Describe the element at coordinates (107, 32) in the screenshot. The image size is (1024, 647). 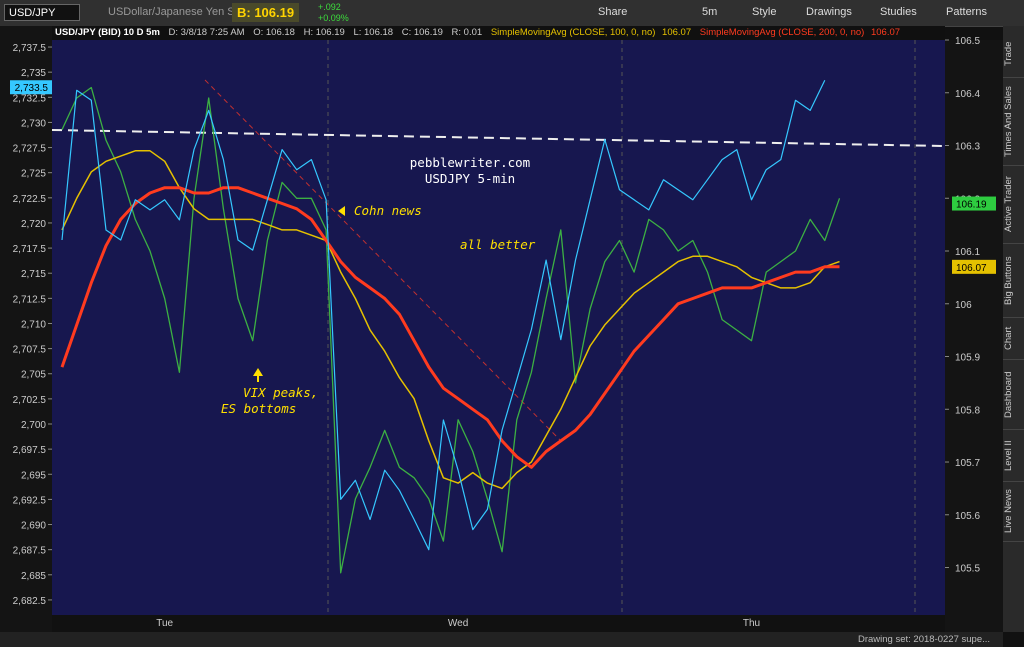
I see `header-item: USD/JPY (BID) 10 D 5m` at that location.